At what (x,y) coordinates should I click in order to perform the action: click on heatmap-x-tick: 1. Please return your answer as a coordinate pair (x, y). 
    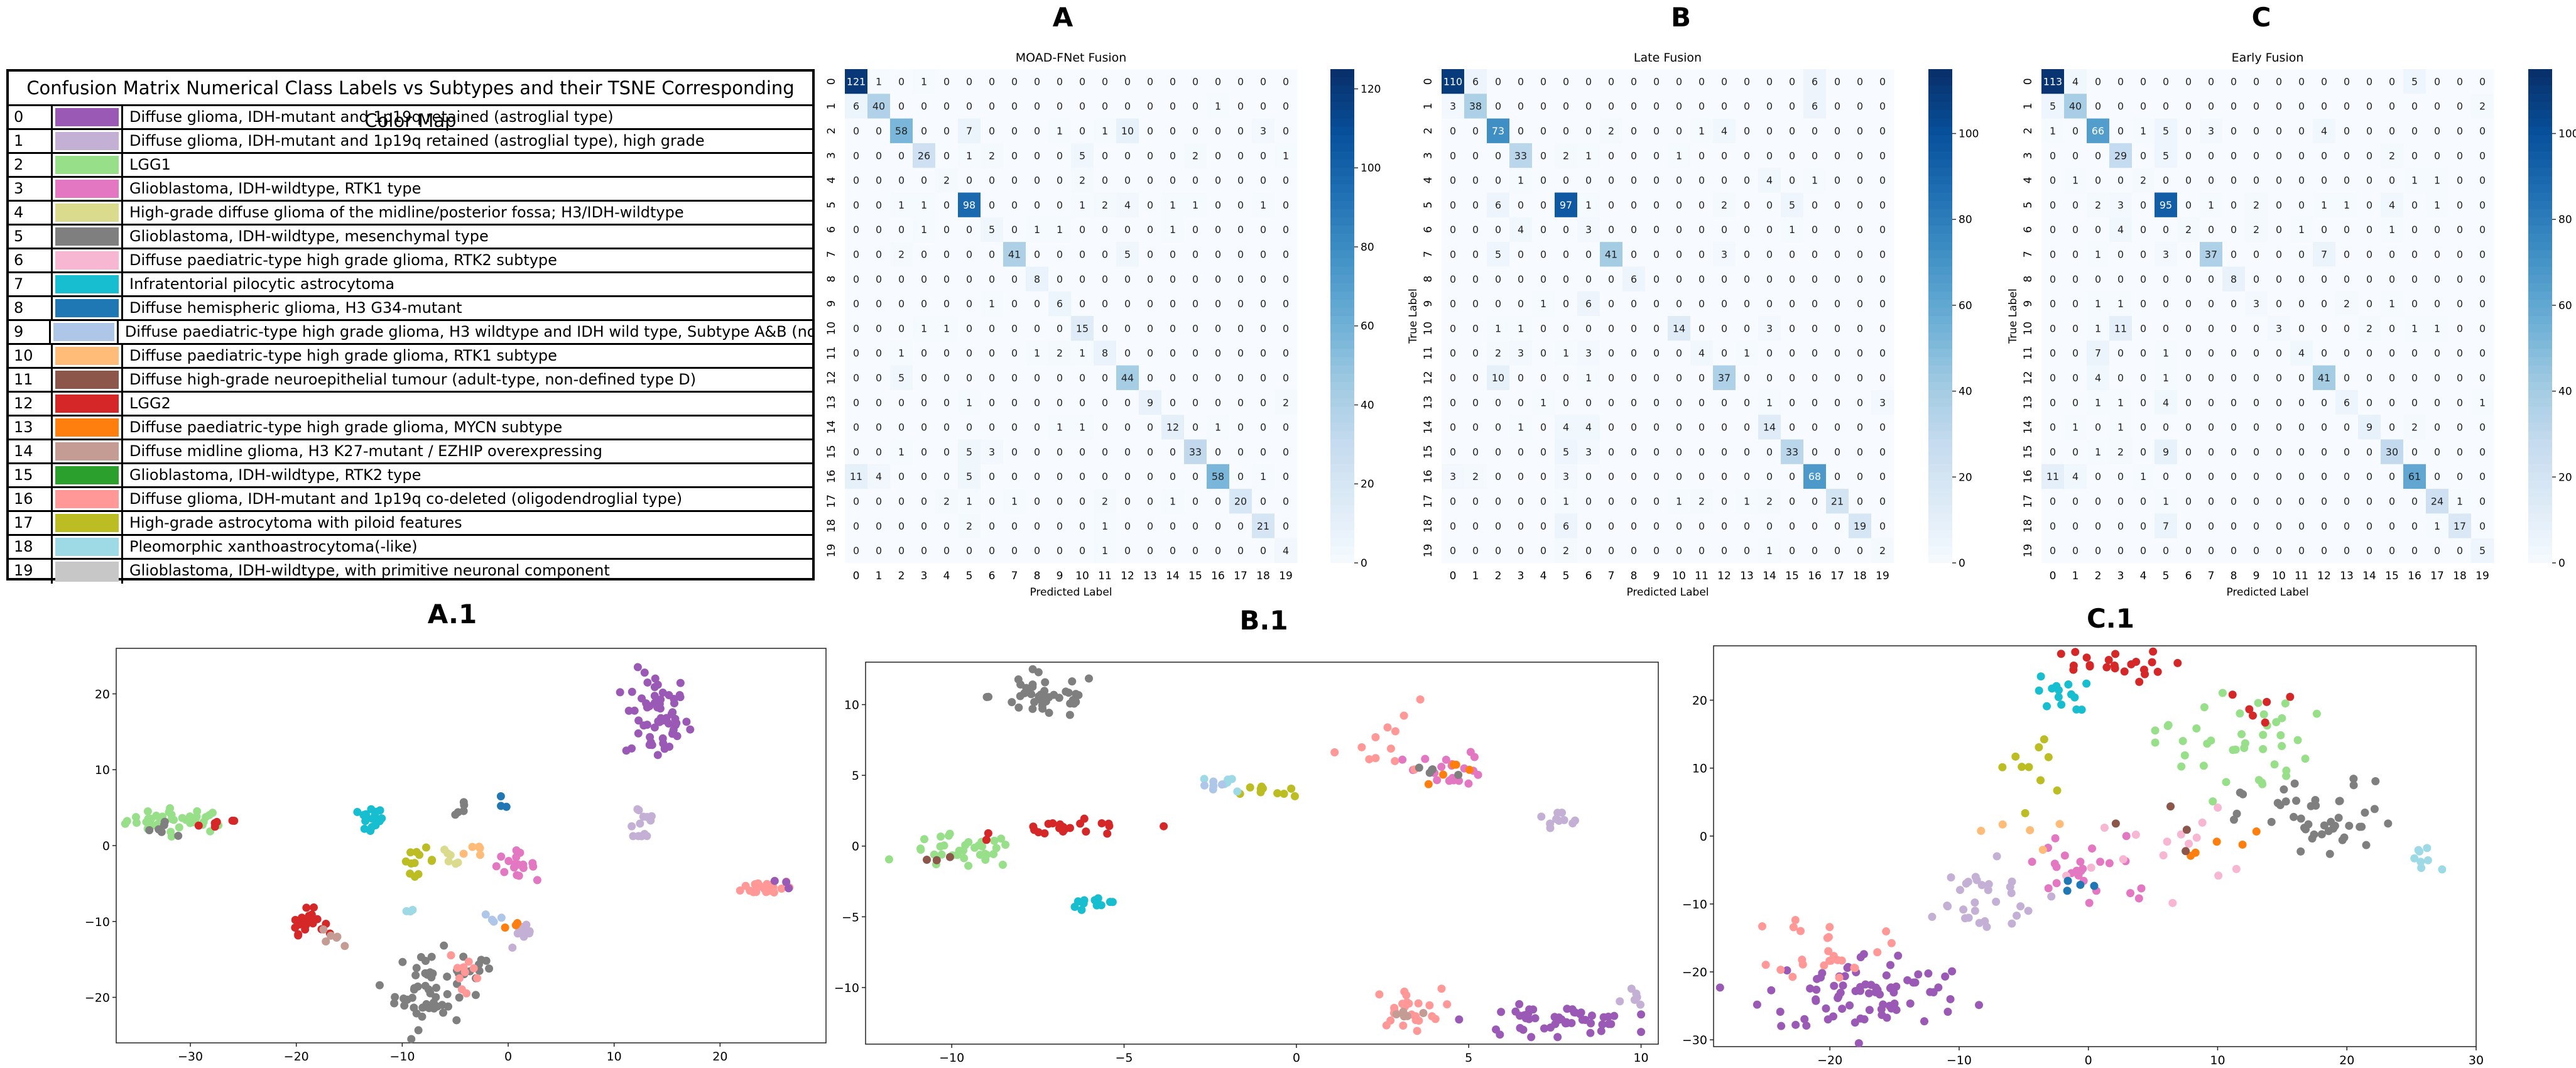
    Looking at the image, I should click on (879, 576).